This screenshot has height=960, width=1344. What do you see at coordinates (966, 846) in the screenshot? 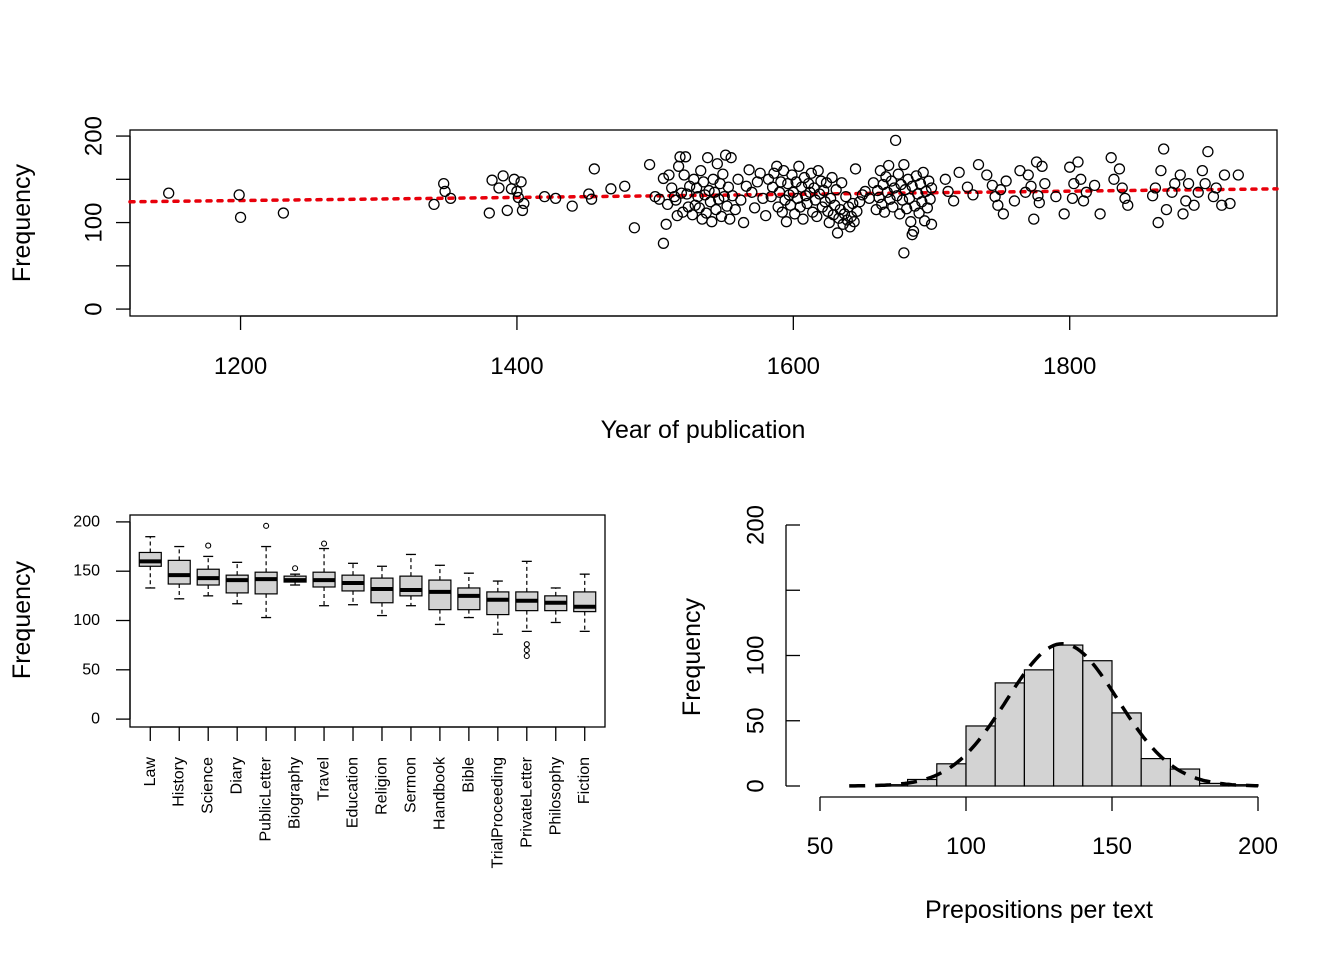
I see `histogram-x-tick-label: 100` at bounding box center [966, 846].